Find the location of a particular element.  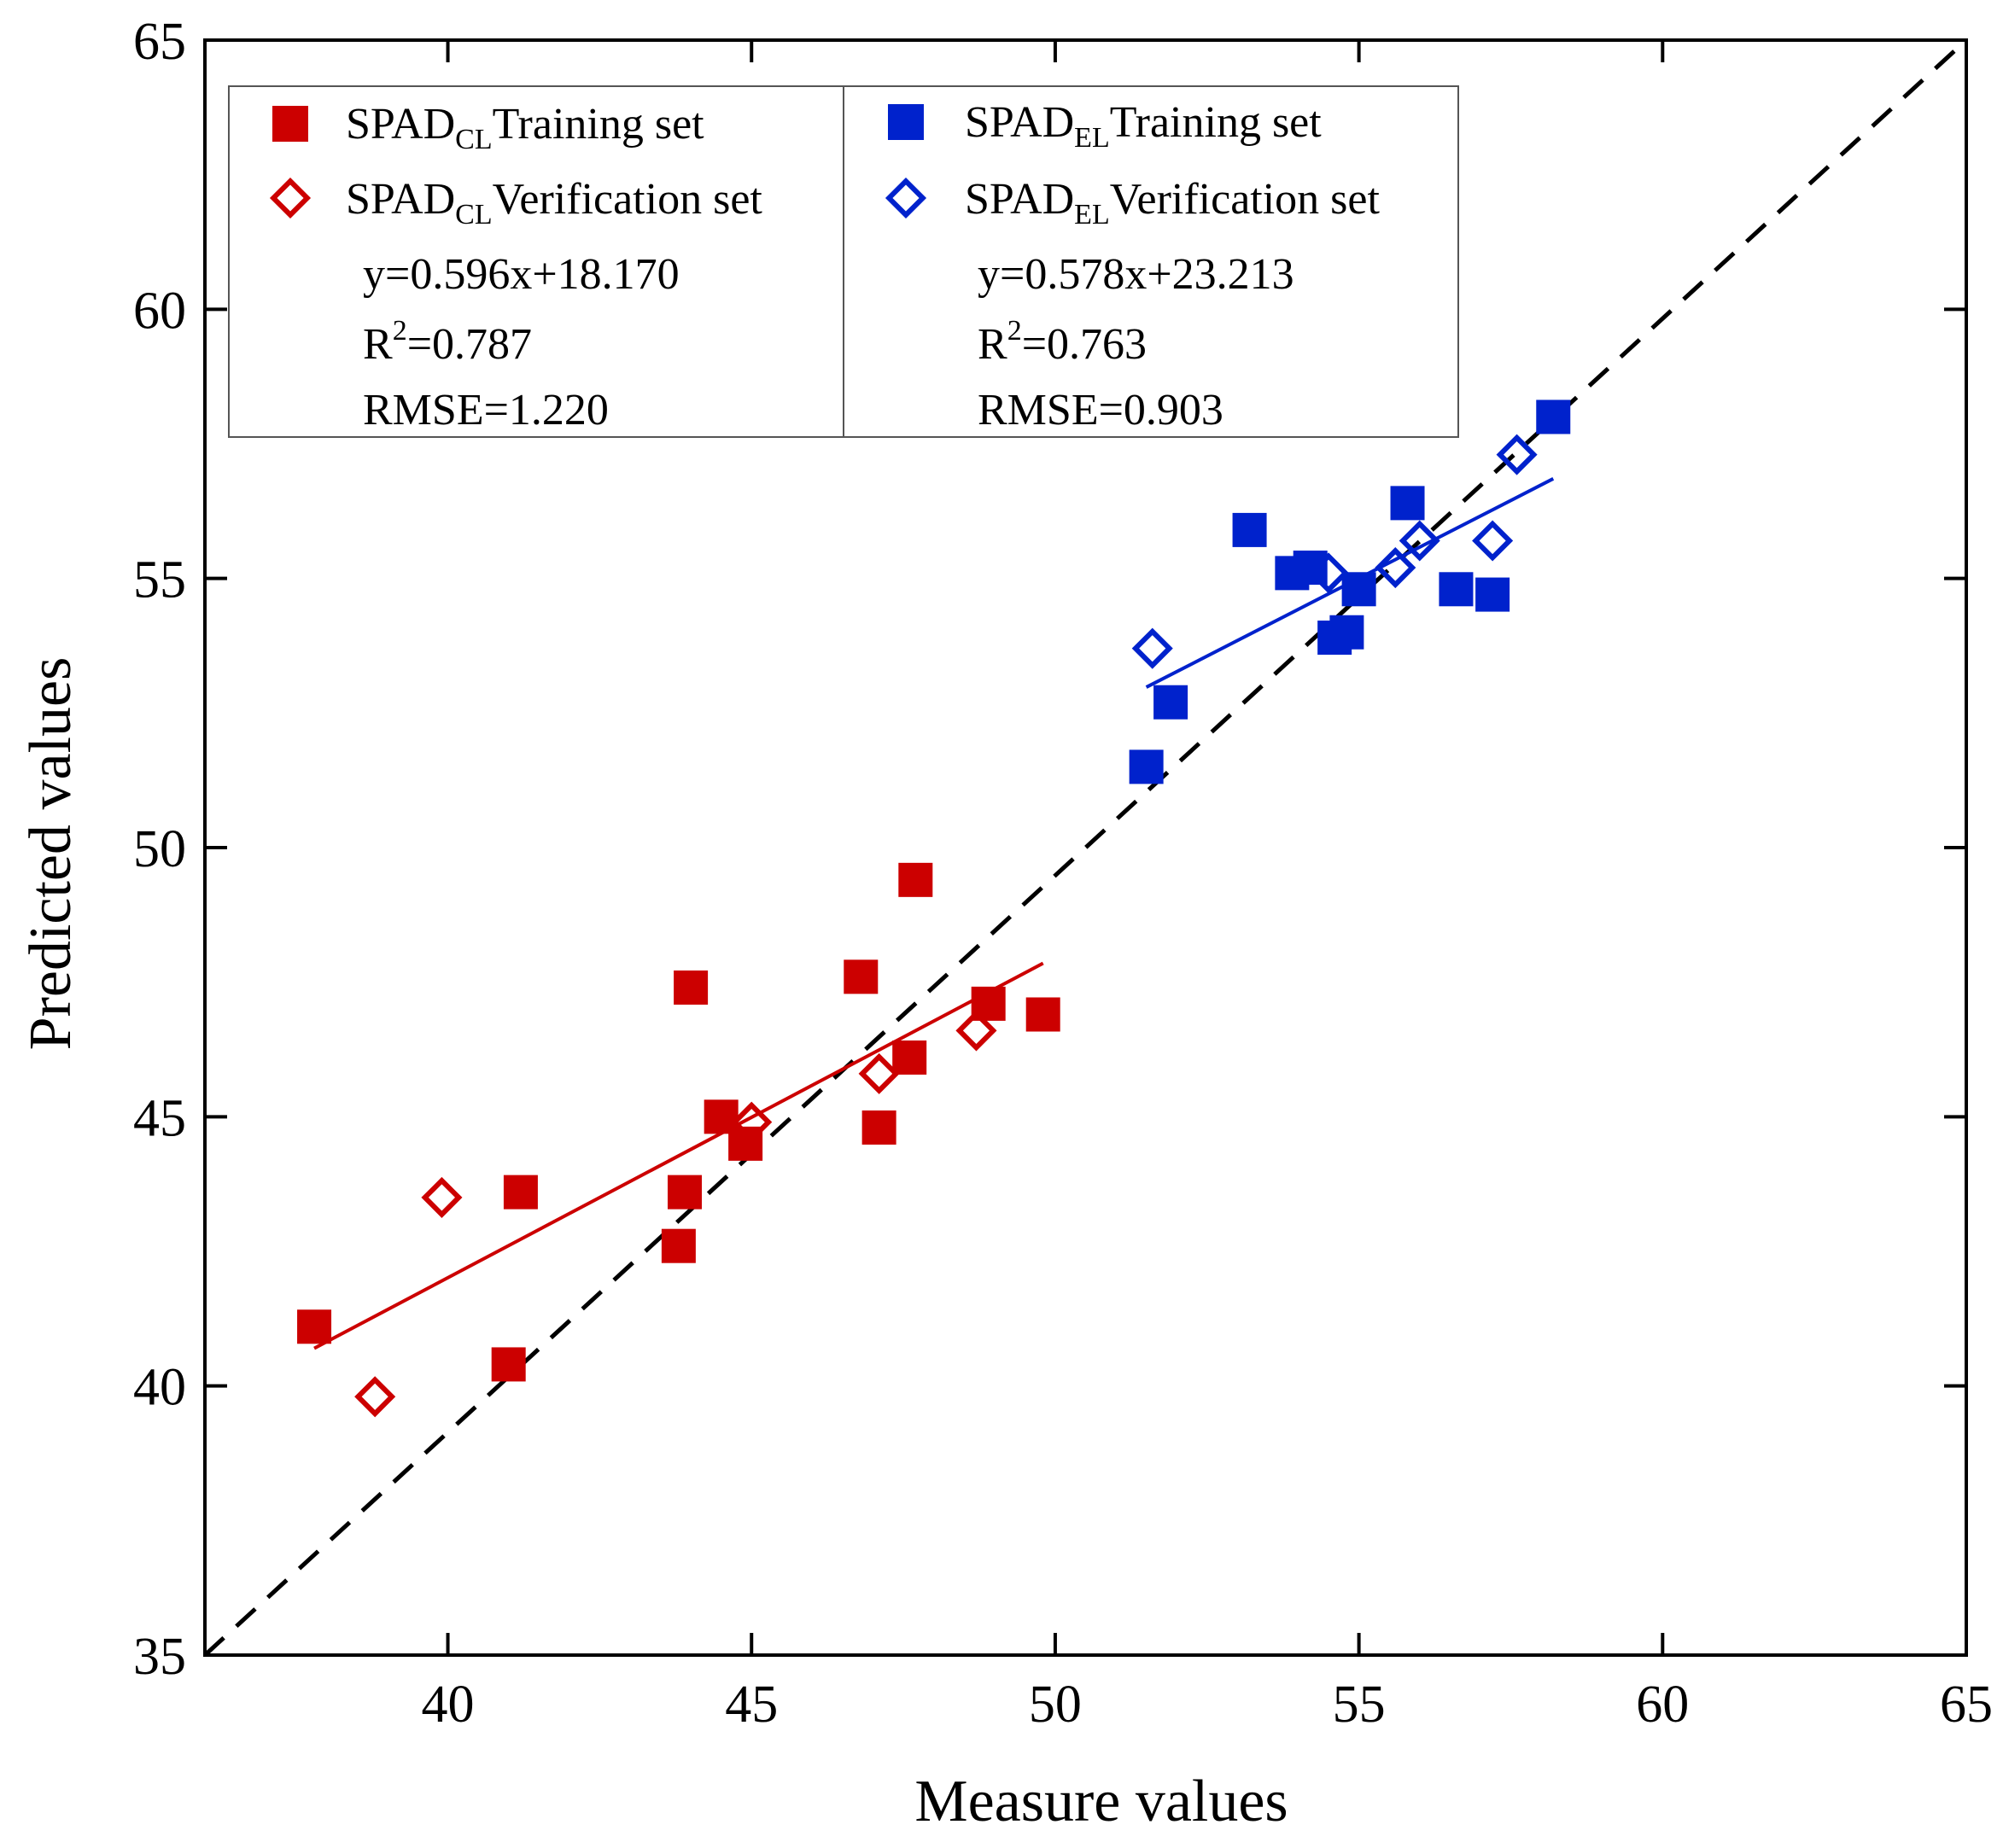

x-tick-label-65: 65 is located at coordinates (1966, 1705).